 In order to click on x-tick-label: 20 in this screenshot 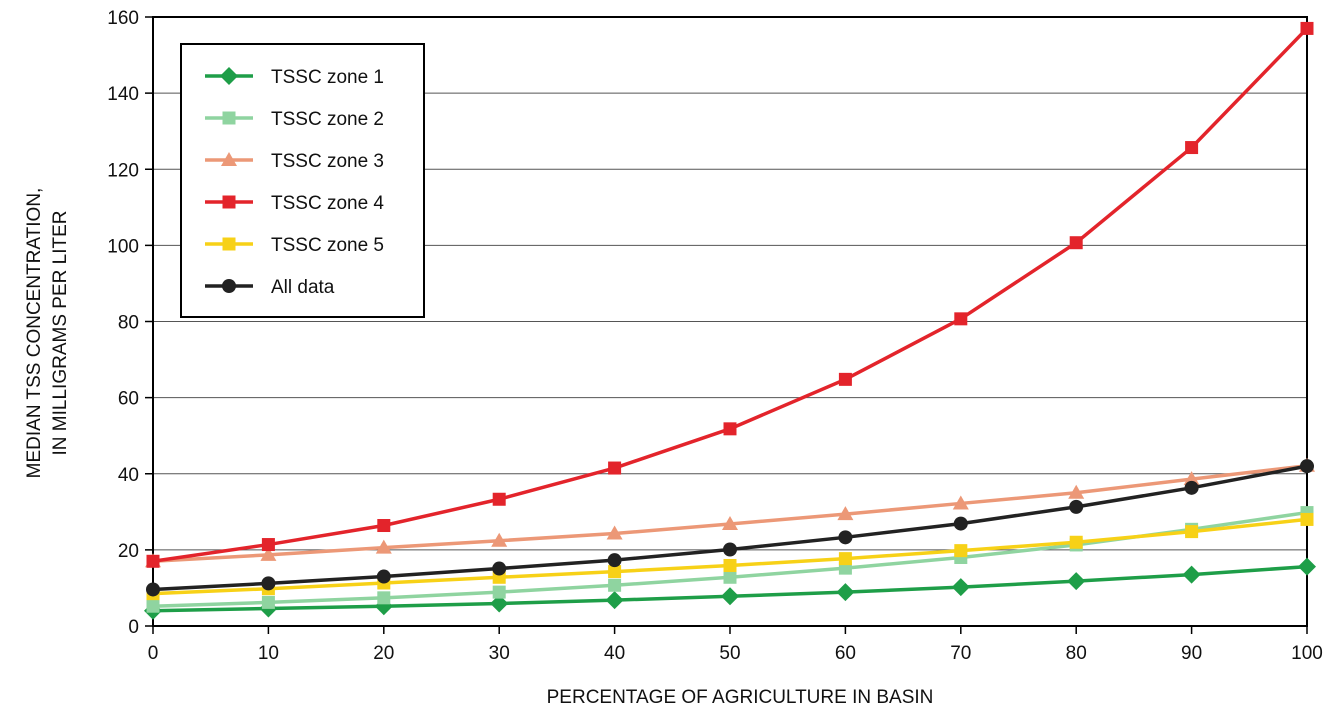, I will do `click(383, 653)`.